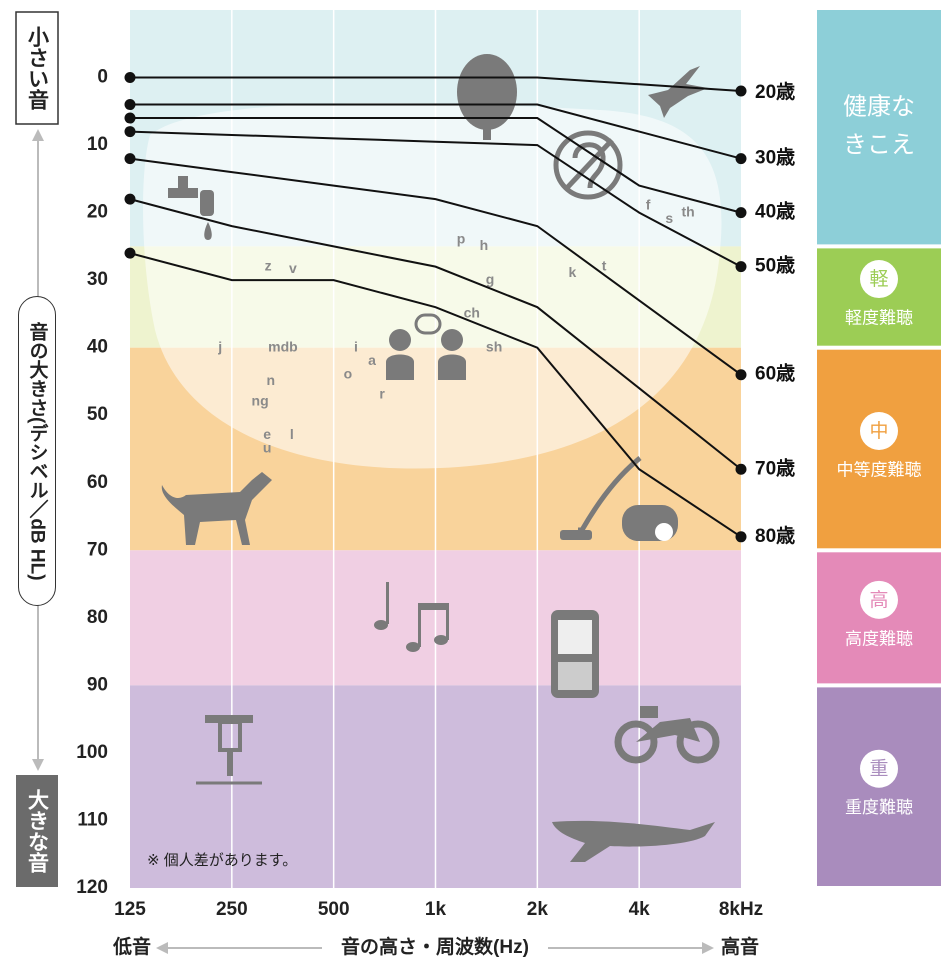  What do you see at coordinates (575, 654) in the screenshot?
I see `phone-icon` at bounding box center [575, 654].